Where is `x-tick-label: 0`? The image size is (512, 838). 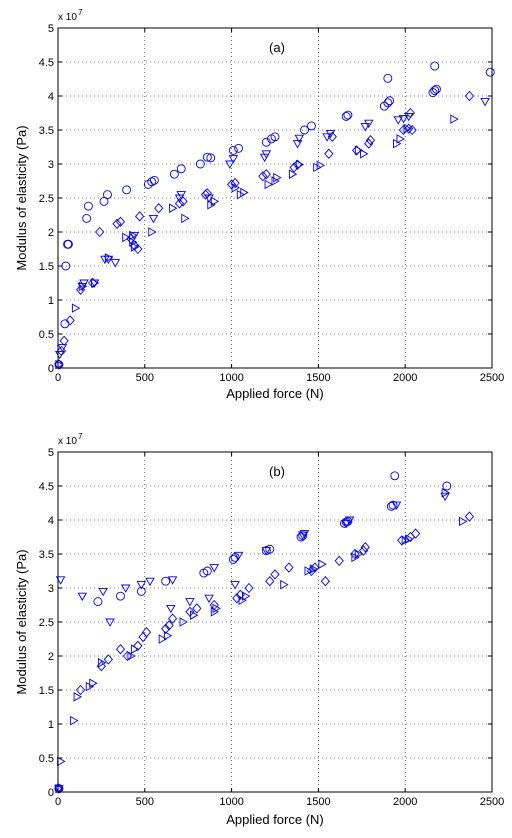 x-tick-label: 0 is located at coordinates (58, 378).